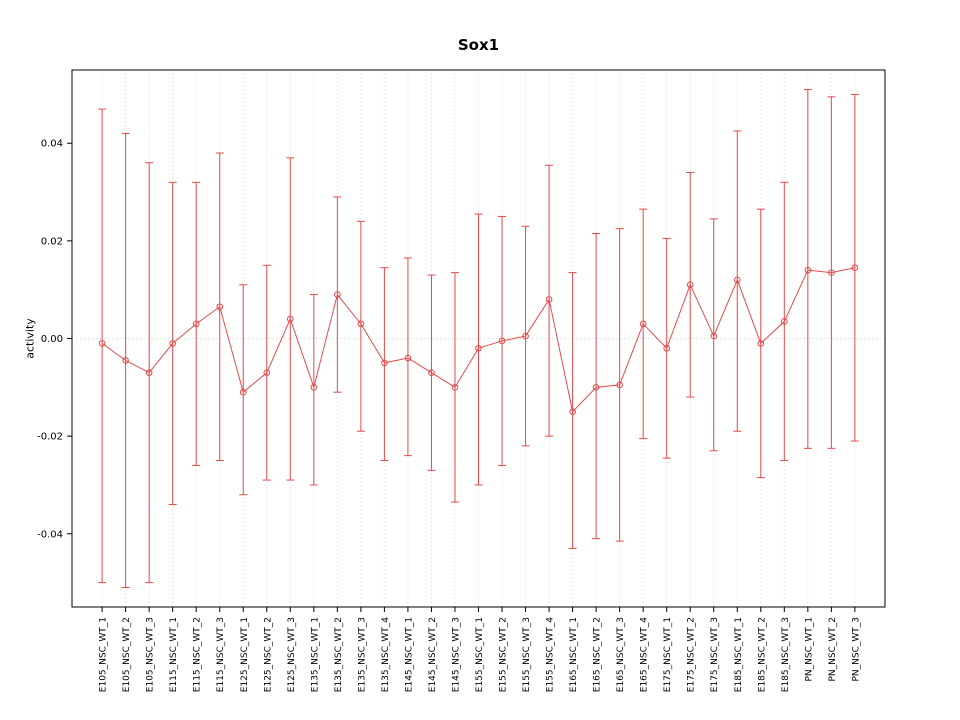 The image size is (960, 720). What do you see at coordinates (504, 654) in the screenshot?
I see `x-tick-label: E155_NSC_WT_2` at bounding box center [504, 654].